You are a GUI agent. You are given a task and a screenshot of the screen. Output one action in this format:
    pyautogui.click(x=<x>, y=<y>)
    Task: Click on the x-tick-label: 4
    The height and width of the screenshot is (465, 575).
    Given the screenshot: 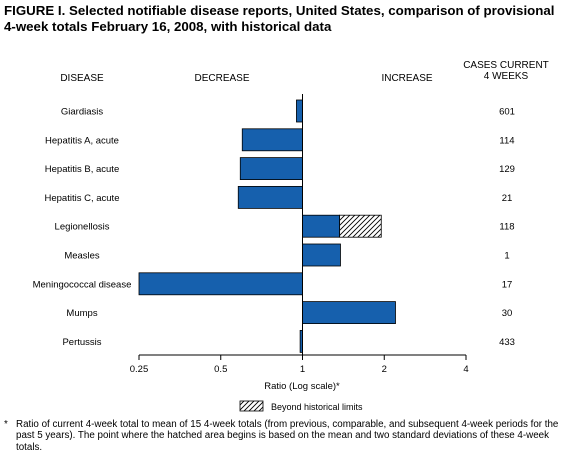 What is the action you would take?
    pyautogui.click(x=465, y=369)
    